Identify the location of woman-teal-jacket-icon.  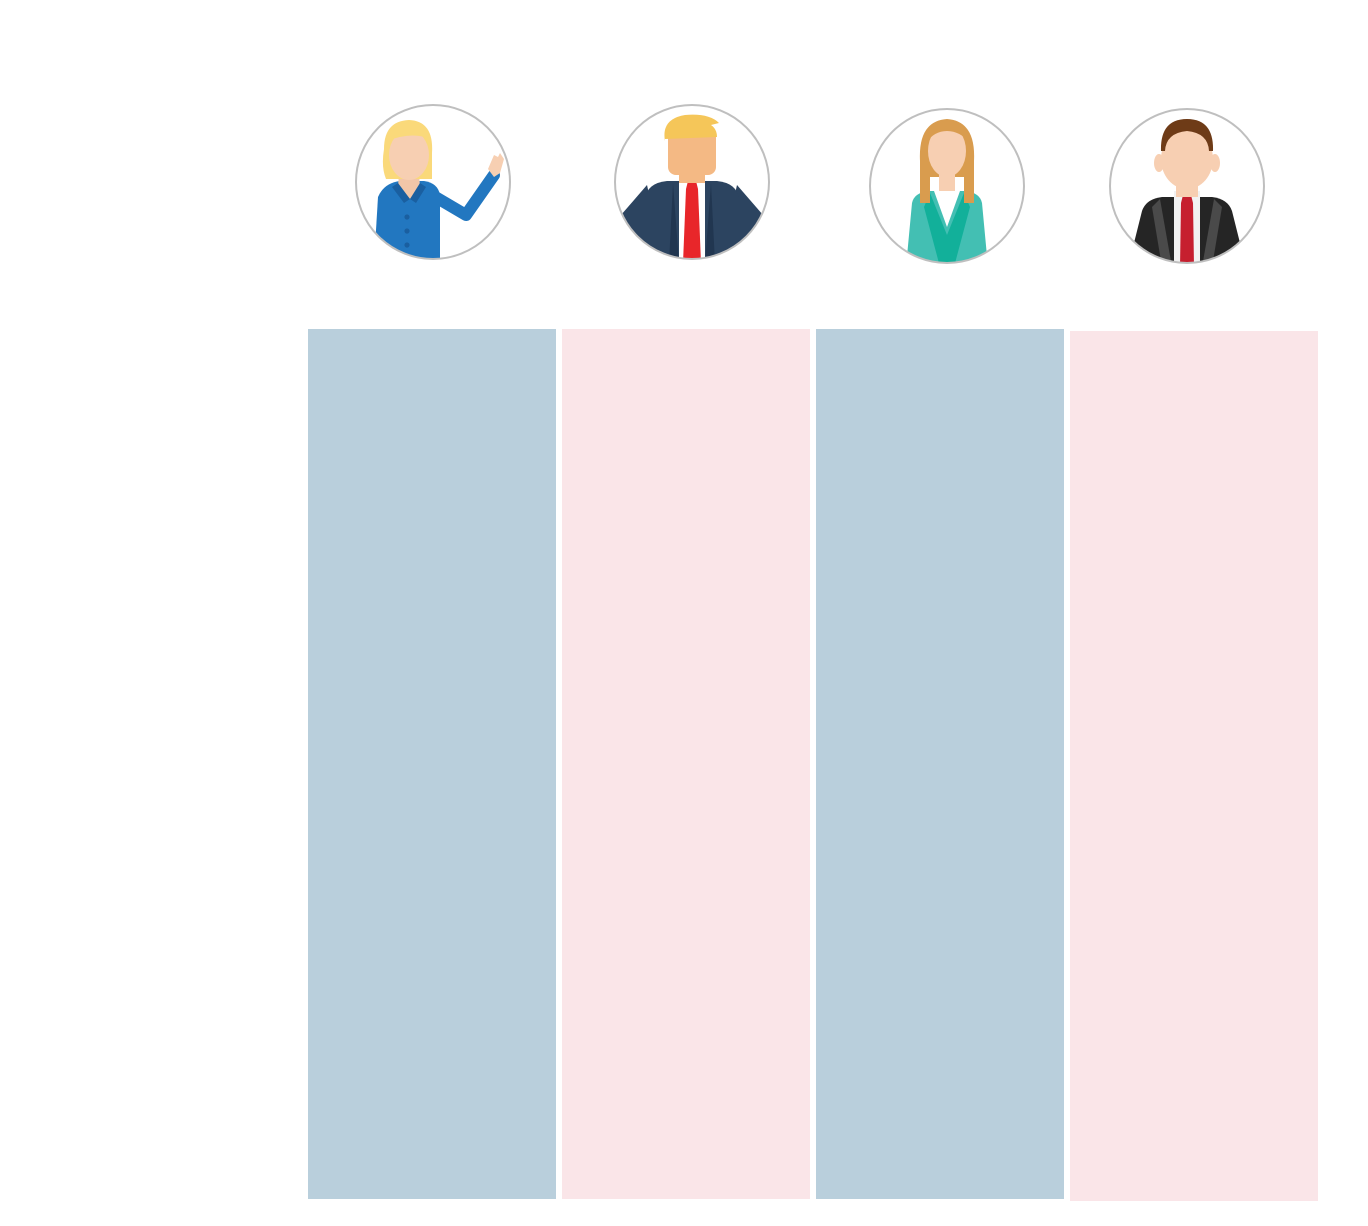
(947, 186).